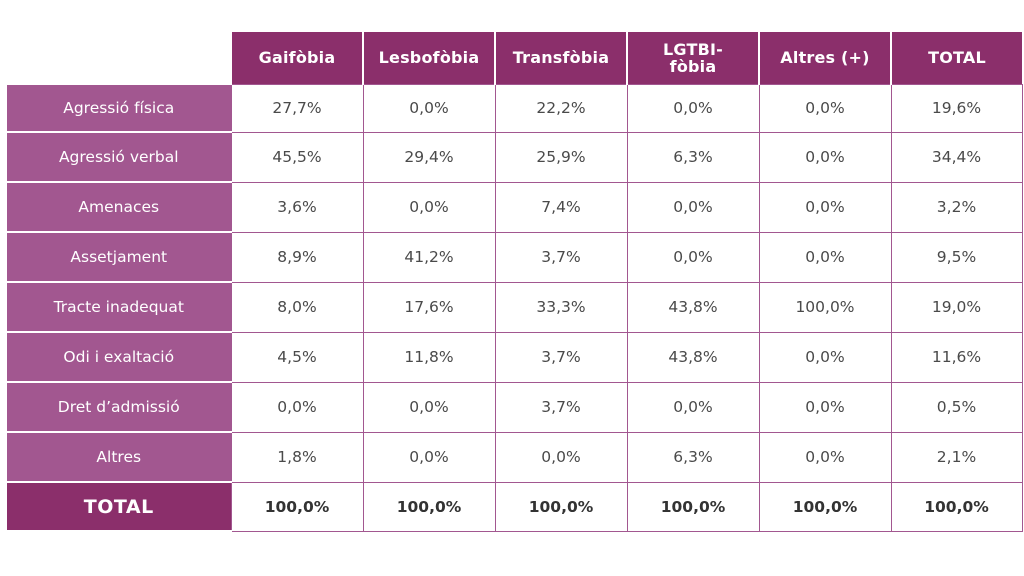 The width and height of the screenshot is (1024, 576). What do you see at coordinates (560, 58) in the screenshot?
I see `column-header: Transfòbia` at bounding box center [560, 58].